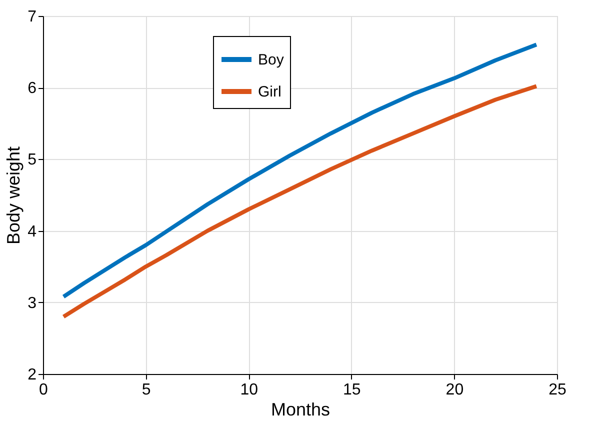 The height and width of the screenshot is (446, 591). Describe the element at coordinates (32, 375) in the screenshot. I see `y-tick-label: 2` at that location.